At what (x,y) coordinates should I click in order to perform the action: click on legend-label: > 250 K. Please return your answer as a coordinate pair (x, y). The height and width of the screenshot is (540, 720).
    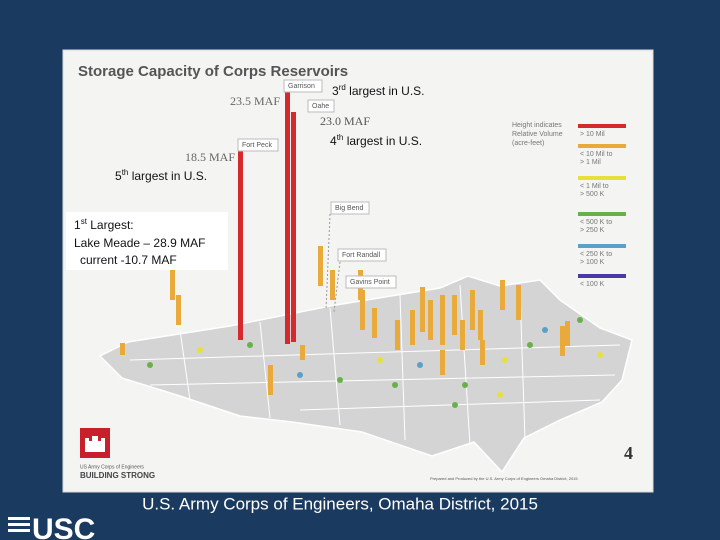
    Looking at the image, I should click on (592, 230).